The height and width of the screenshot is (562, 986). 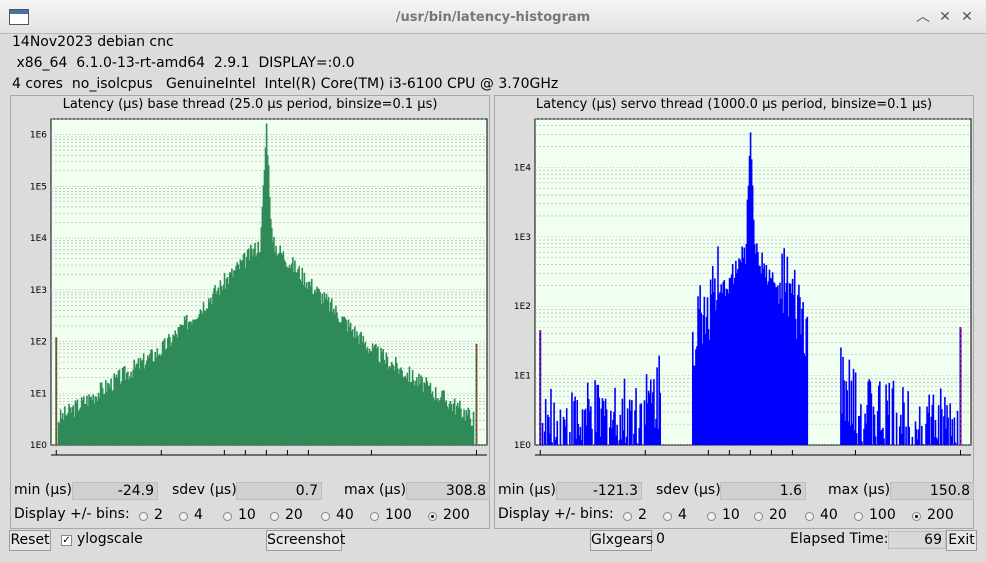 I want to click on maximize-icon: ✕, so click(x=945, y=17).